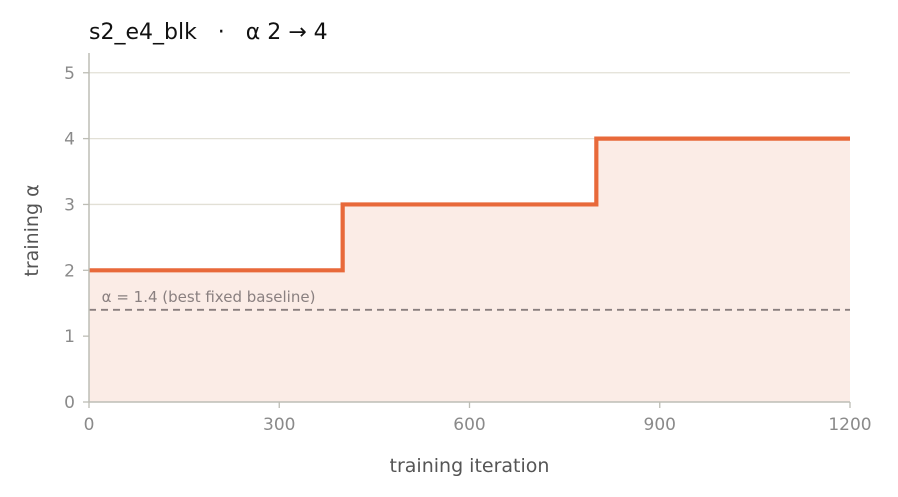 The width and height of the screenshot is (898, 497). I want to click on chart-title: s2_e4_blk · α 2 → 4, so click(208, 32).